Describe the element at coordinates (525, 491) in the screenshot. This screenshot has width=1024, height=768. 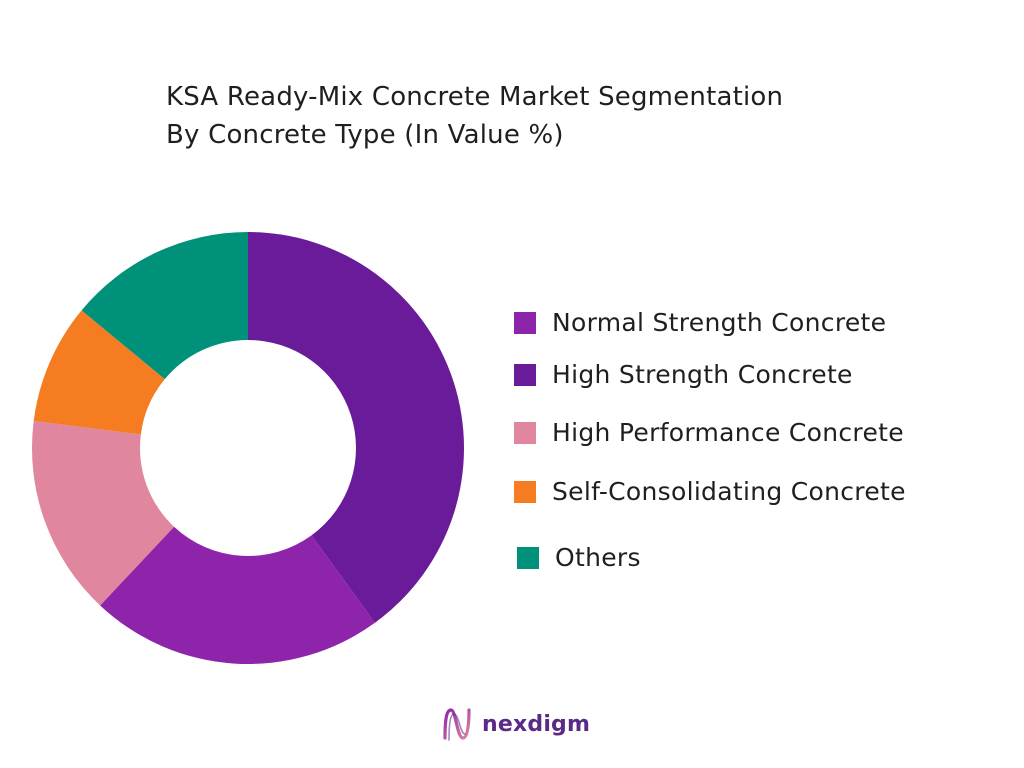
I see `legend-swatch-self-consolidating` at that location.